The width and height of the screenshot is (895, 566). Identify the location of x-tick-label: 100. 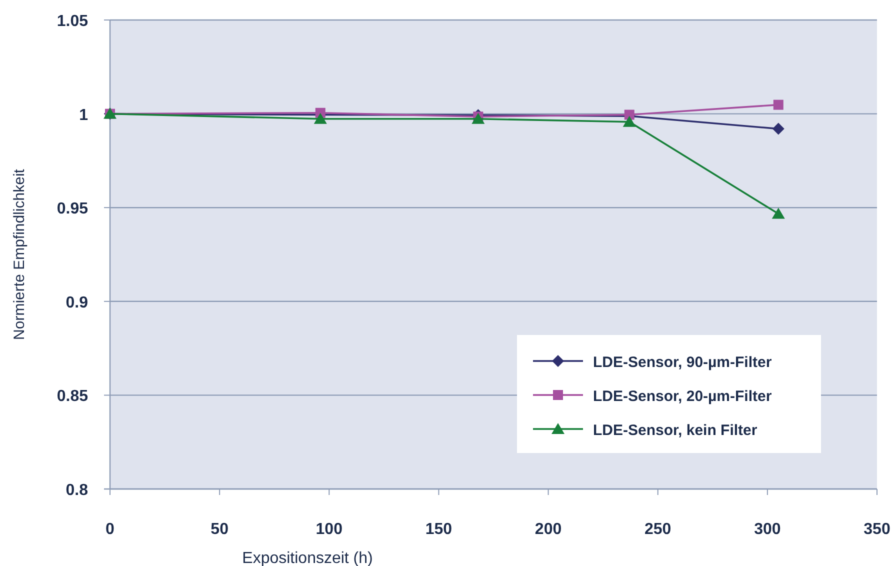
(329, 529).